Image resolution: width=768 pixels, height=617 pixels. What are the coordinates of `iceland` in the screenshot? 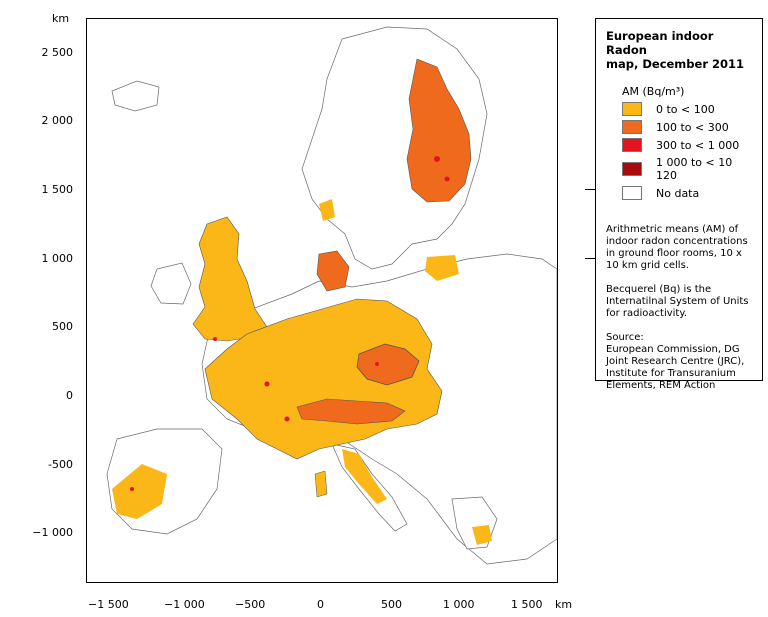 It's located at (135, 96).